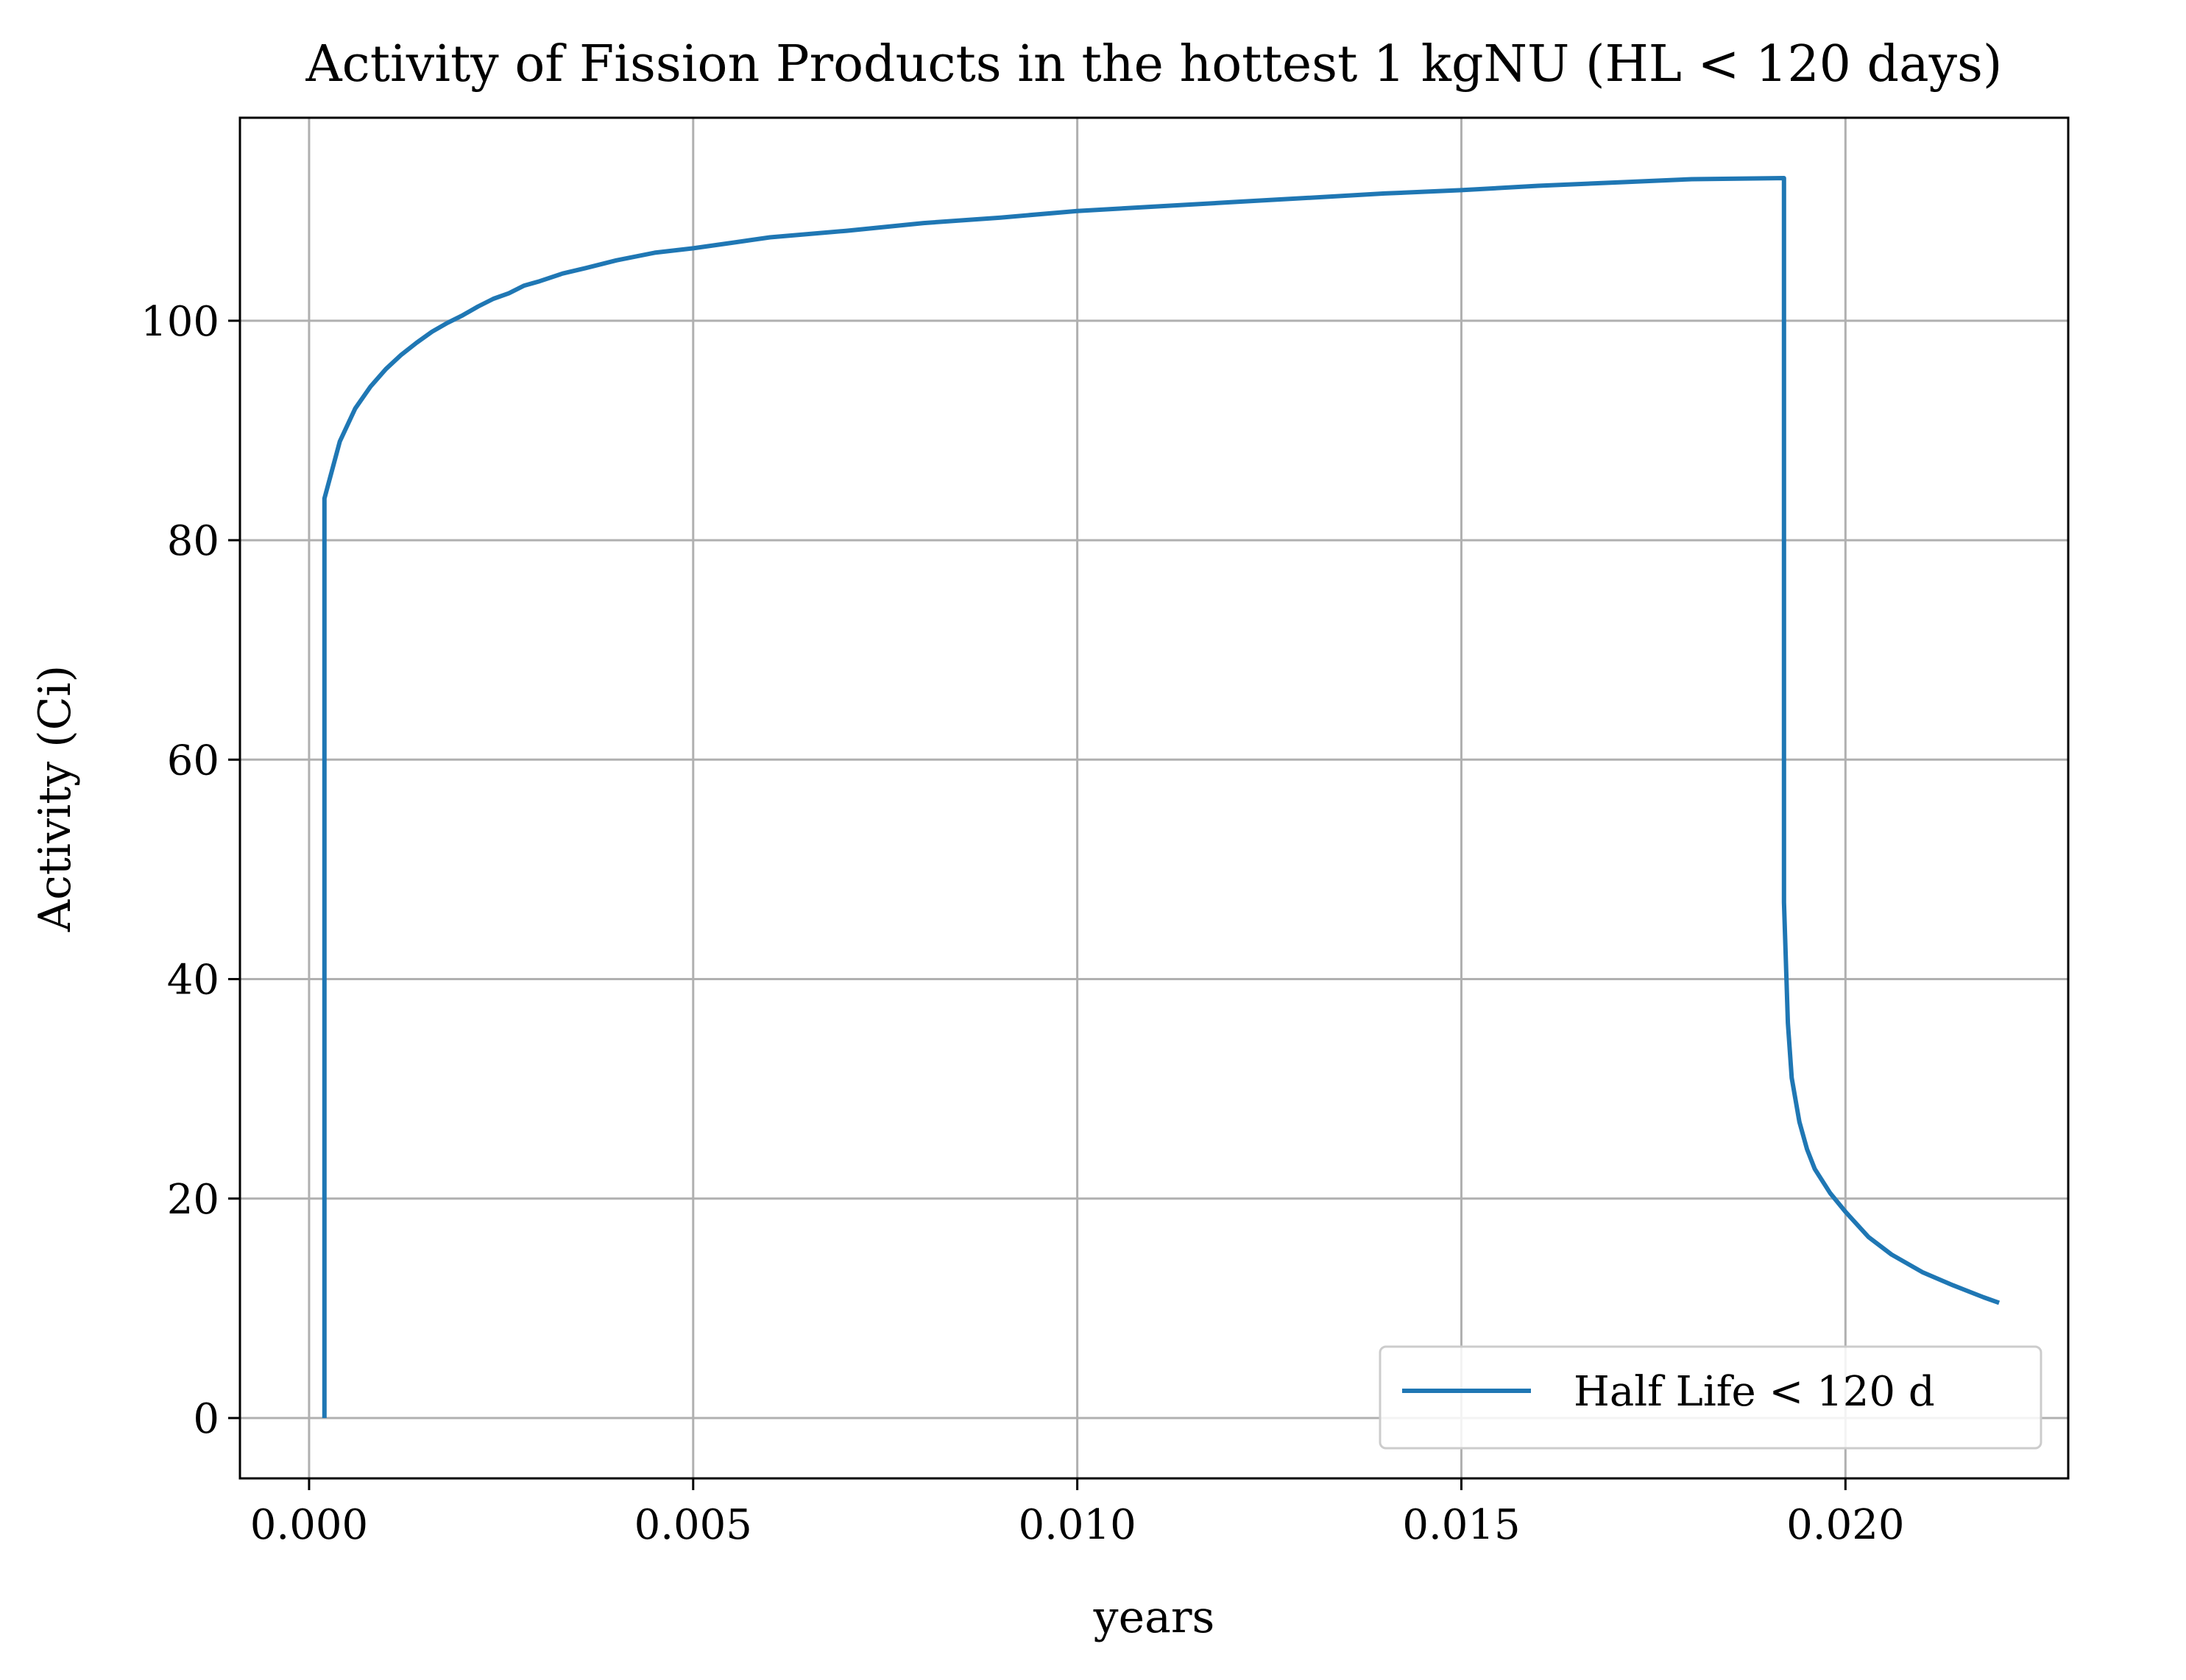 The width and height of the screenshot is (2186, 1680). I want to click on y-tick-label: 40, so click(193, 981).